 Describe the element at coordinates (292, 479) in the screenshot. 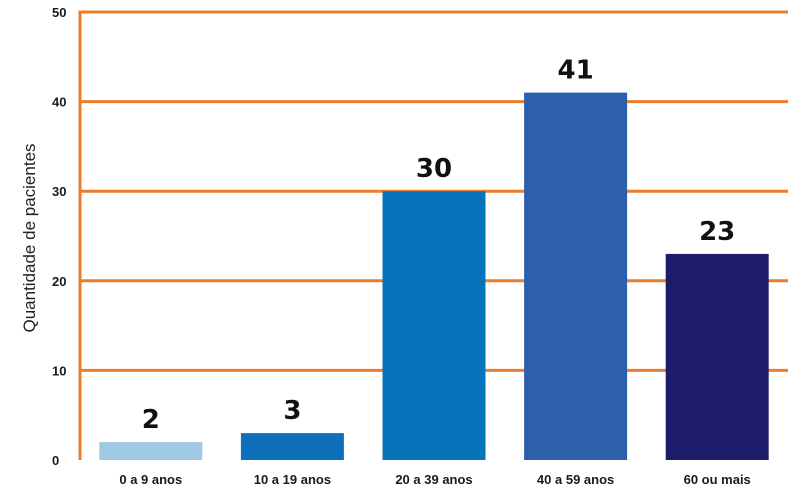

I see `x-tick-label: 10 a 19 anos` at that location.